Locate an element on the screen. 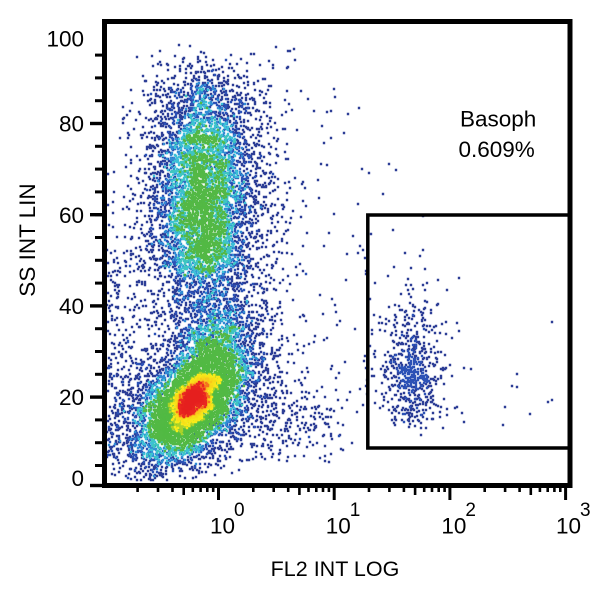 This screenshot has width=600, height=591. svg-text: 80 is located at coordinates (71, 124).